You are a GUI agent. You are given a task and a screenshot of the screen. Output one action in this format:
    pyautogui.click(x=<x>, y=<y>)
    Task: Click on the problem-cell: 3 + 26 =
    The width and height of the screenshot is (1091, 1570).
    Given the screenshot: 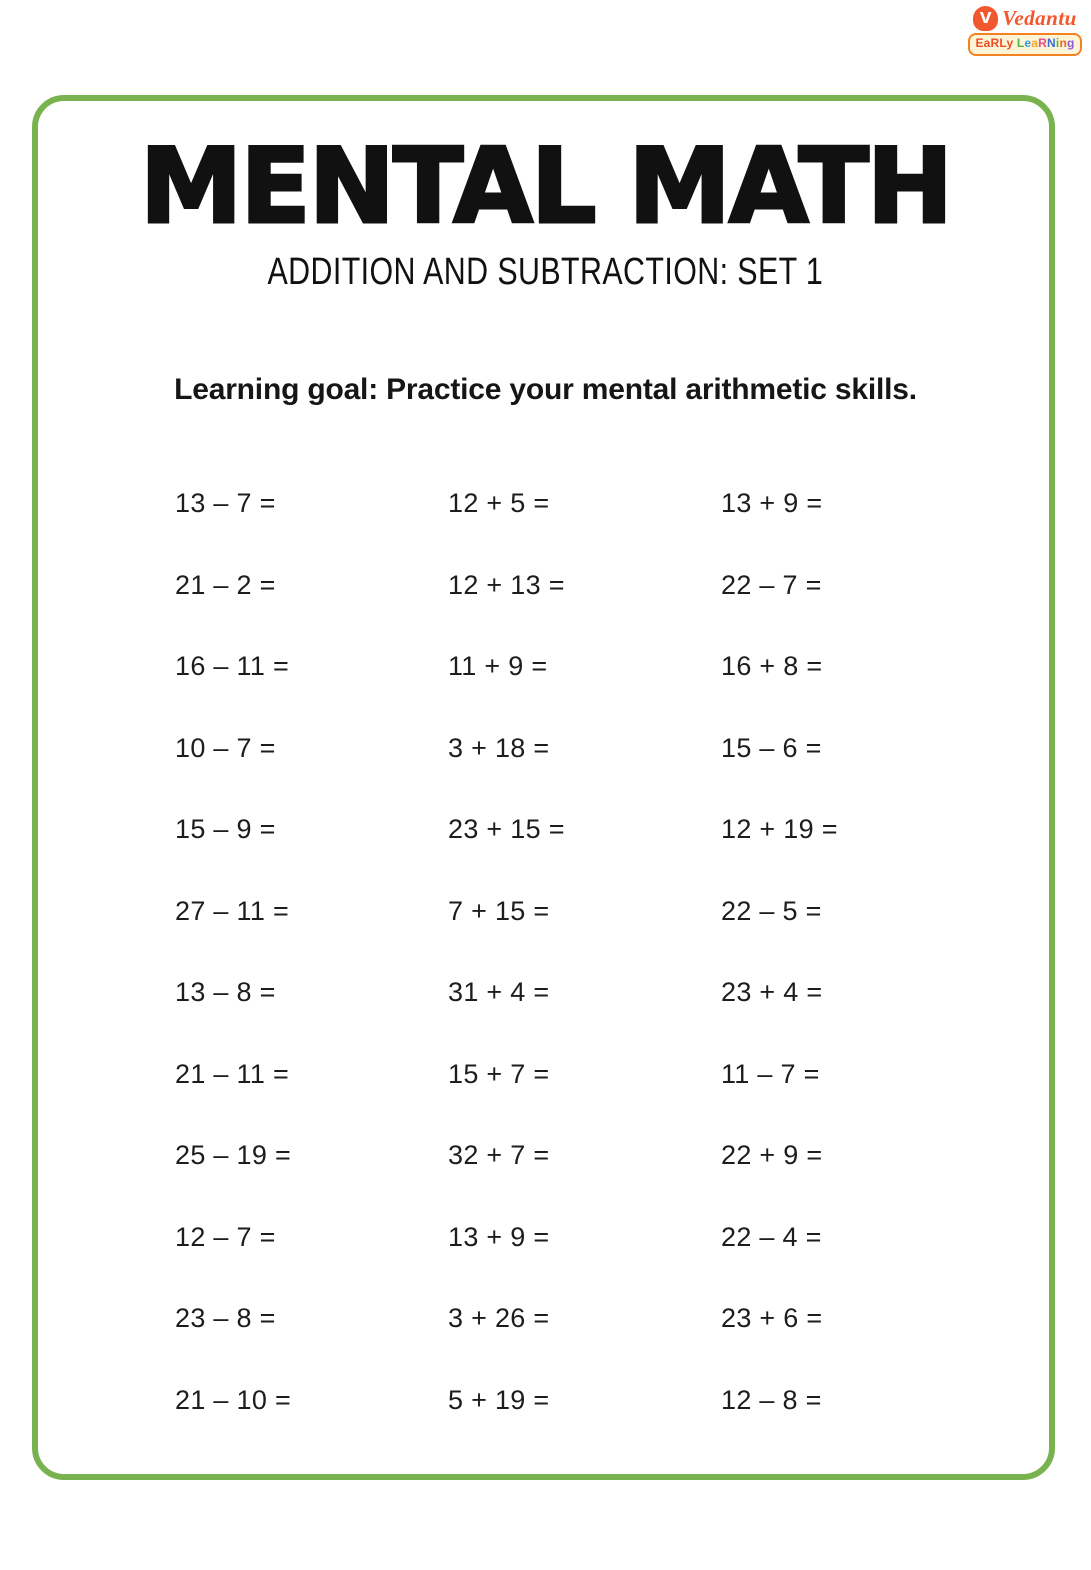 What is the action you would take?
    pyautogui.click(x=499, y=1318)
    